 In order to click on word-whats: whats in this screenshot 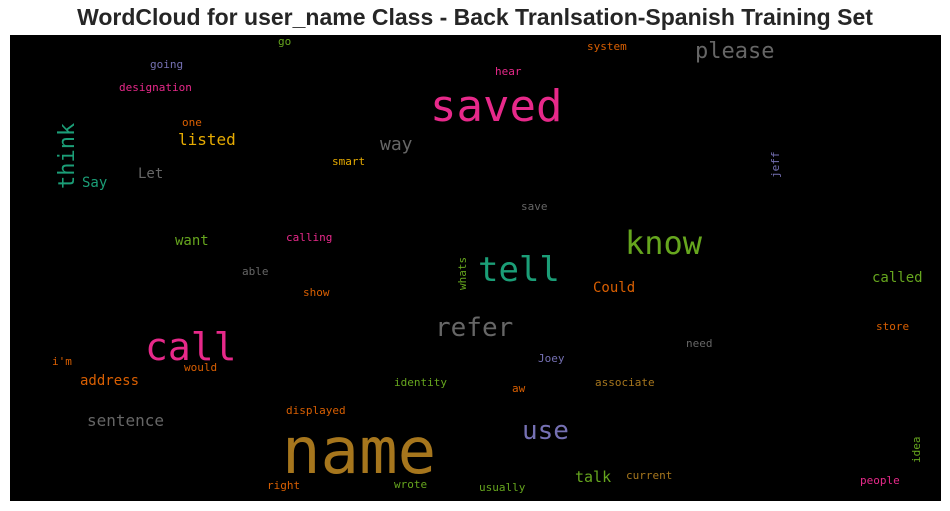, I will do `click(462, 273)`.